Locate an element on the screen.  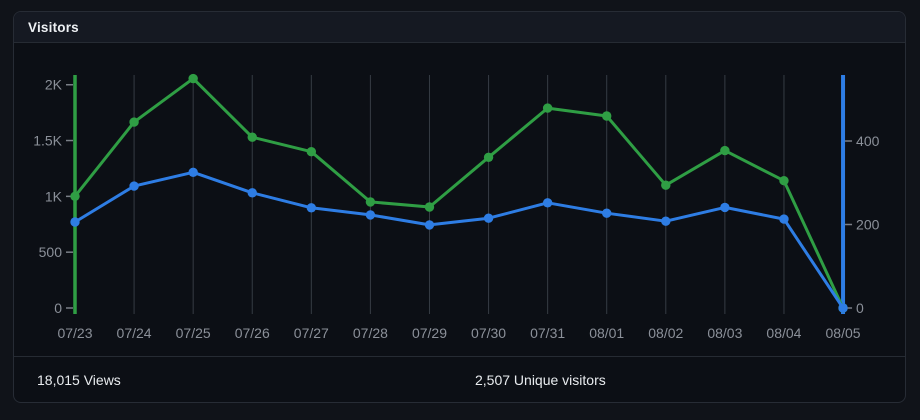
x-axis-label: 07/28 is located at coordinates (370, 333).